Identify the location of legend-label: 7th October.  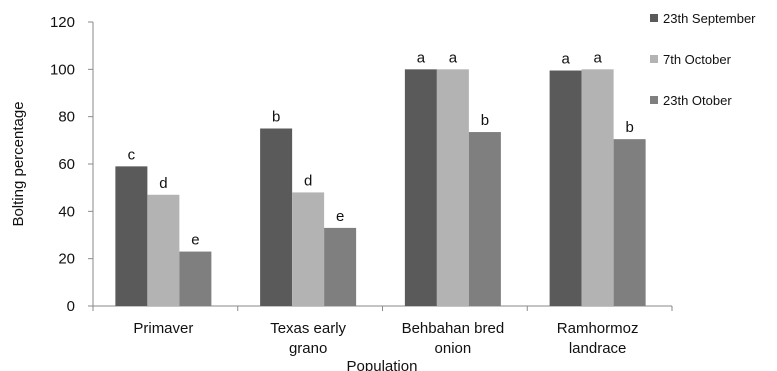
(697, 59).